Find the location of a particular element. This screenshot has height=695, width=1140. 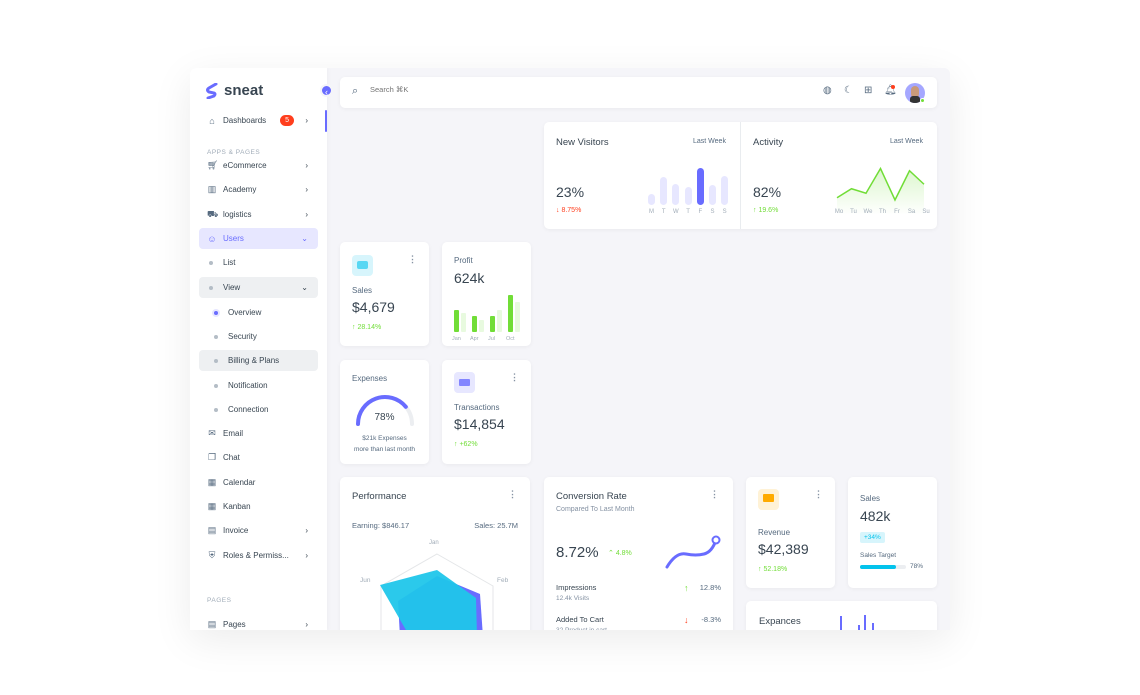

expenses-label: Expenses is located at coordinates (370, 378).